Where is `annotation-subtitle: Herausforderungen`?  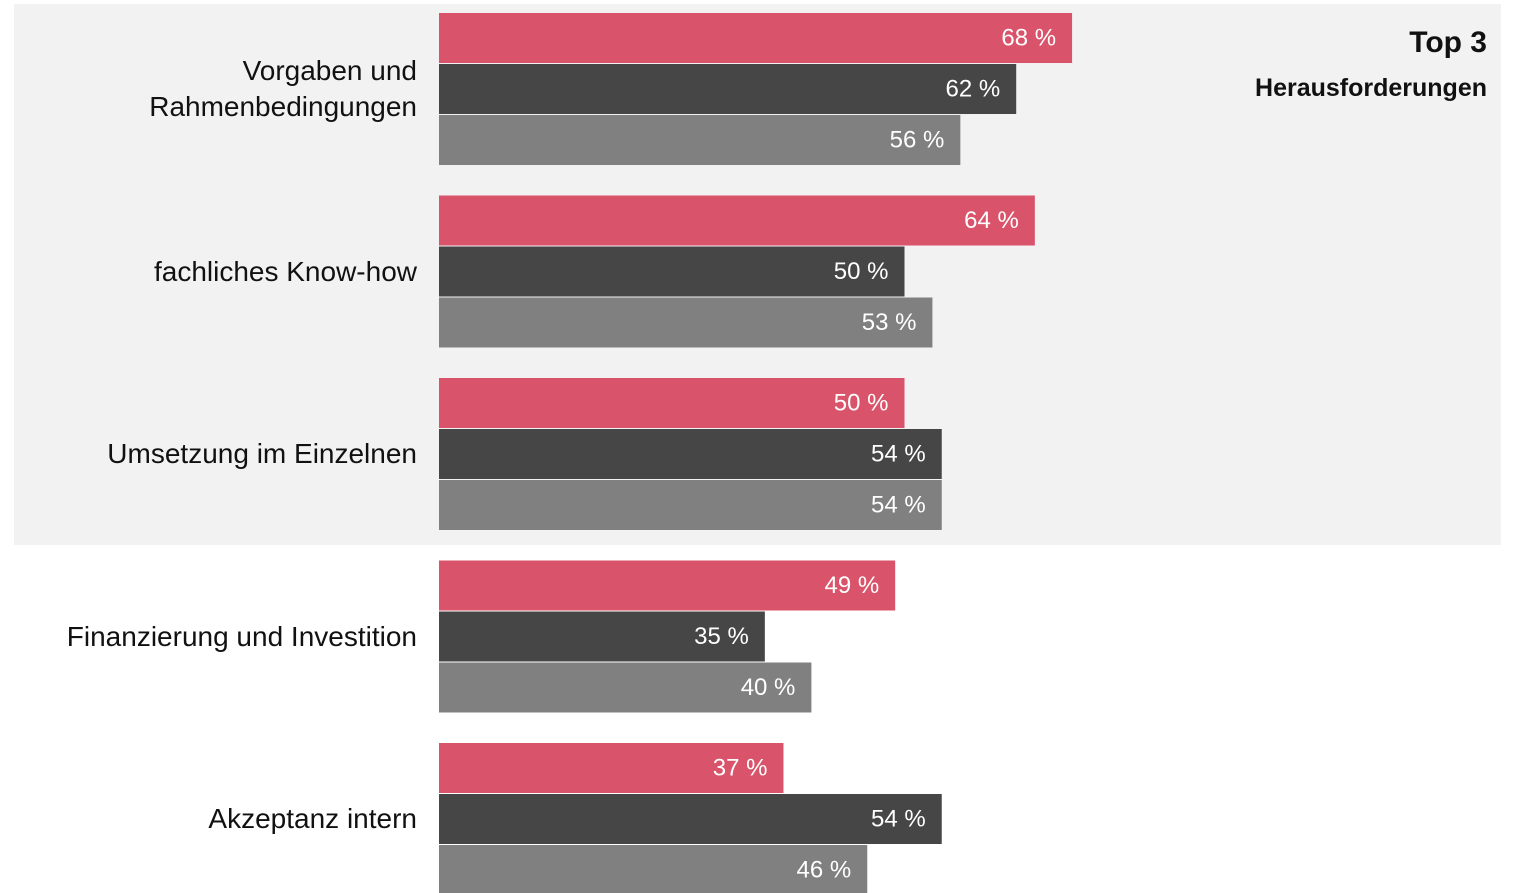
annotation-subtitle: Herausforderungen is located at coordinates (1371, 88).